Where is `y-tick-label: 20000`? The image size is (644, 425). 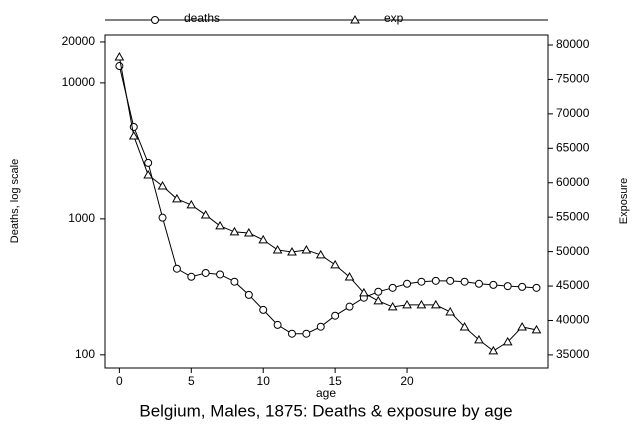
y-tick-label: 20000 is located at coordinates (79, 41).